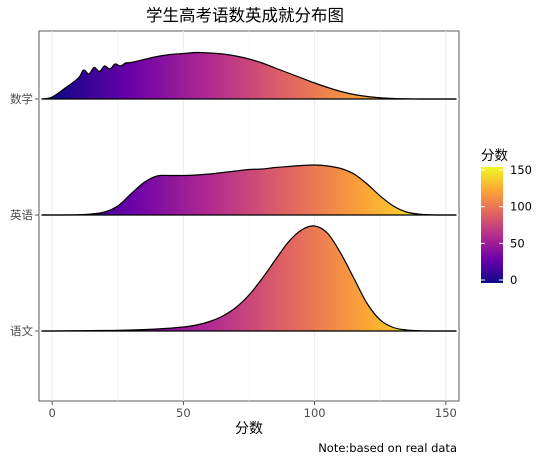 The image size is (544, 462). Describe the element at coordinates (446, 413) in the screenshot. I see `x-tick-label: 150` at that location.